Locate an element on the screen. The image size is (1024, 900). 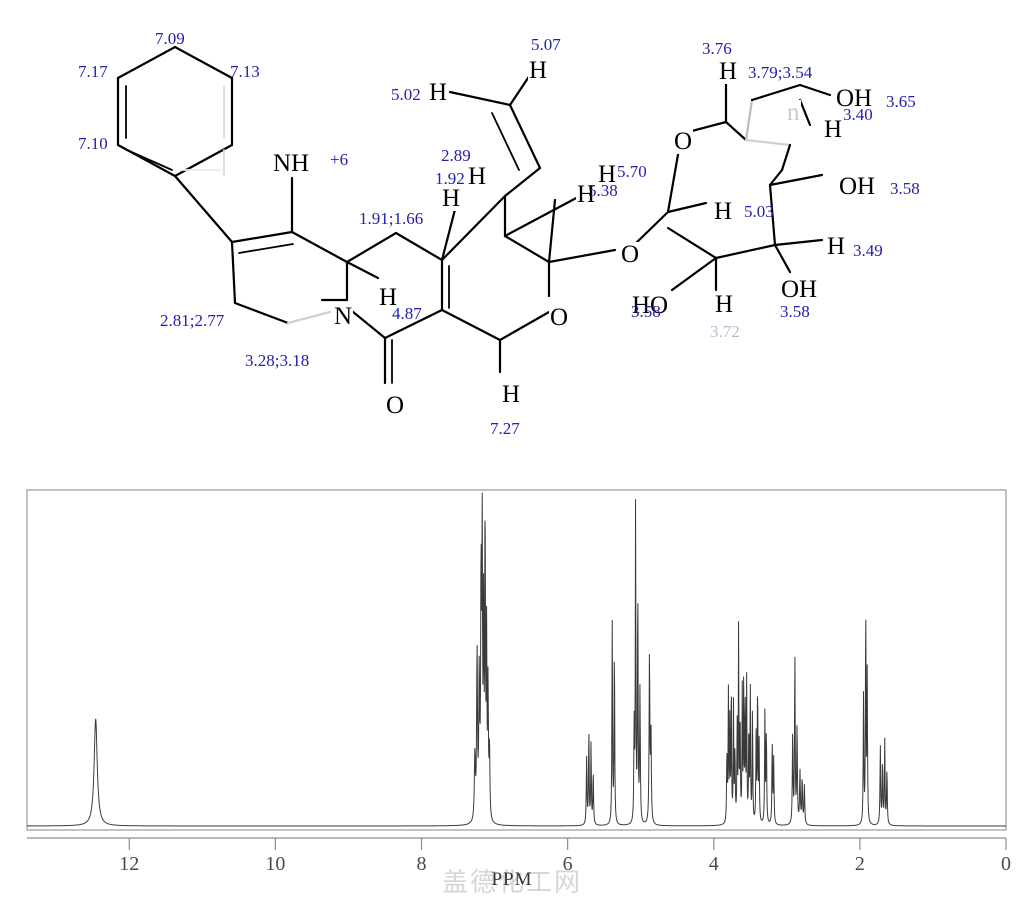
sugar-oh-365: OH is located at coordinates (854, 98).